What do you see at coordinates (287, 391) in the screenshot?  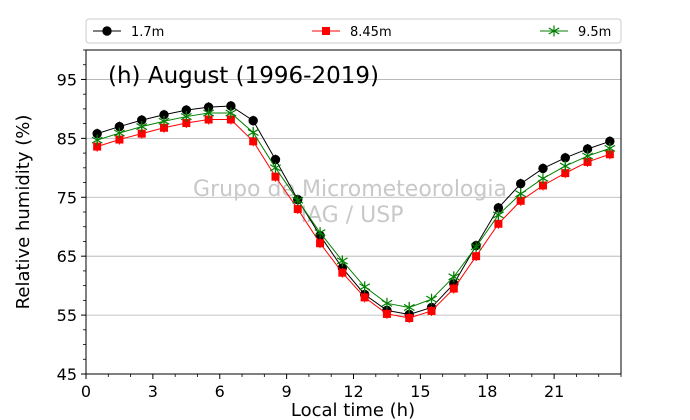 I see `x-tick-label: 9` at bounding box center [287, 391].